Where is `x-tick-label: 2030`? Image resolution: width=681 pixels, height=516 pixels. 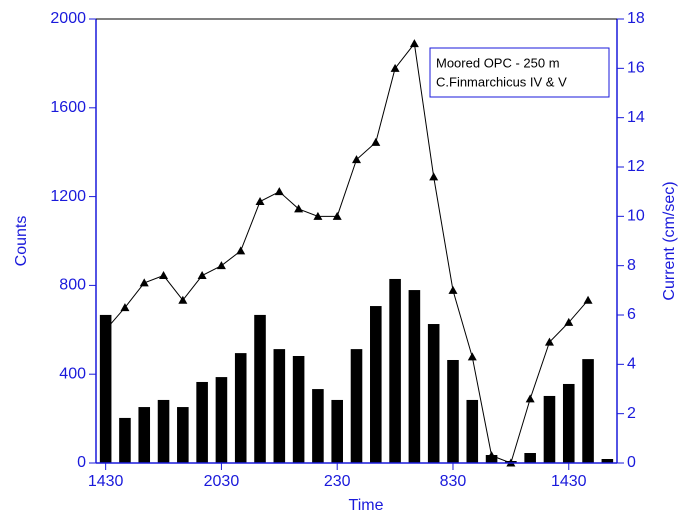 x-tick-label: 2030 is located at coordinates (222, 481).